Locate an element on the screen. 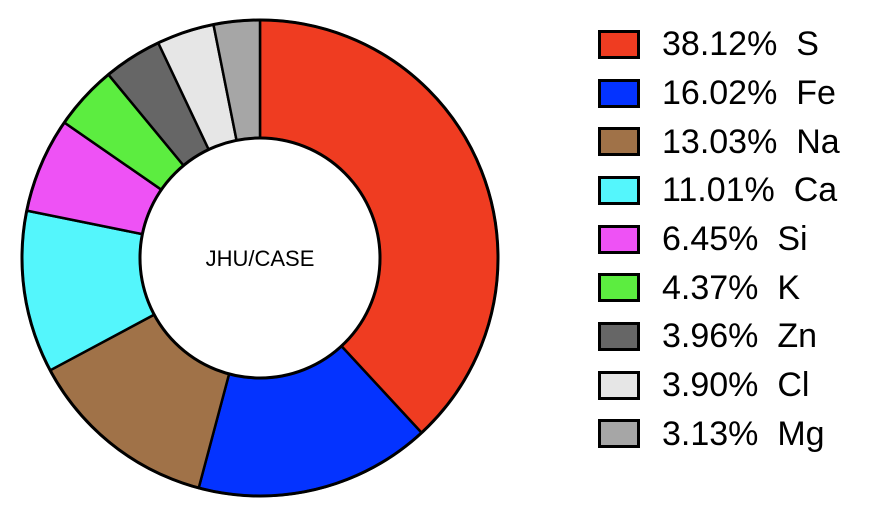 The image size is (894, 519). legend-percent: 3.90% is located at coordinates (710, 385).